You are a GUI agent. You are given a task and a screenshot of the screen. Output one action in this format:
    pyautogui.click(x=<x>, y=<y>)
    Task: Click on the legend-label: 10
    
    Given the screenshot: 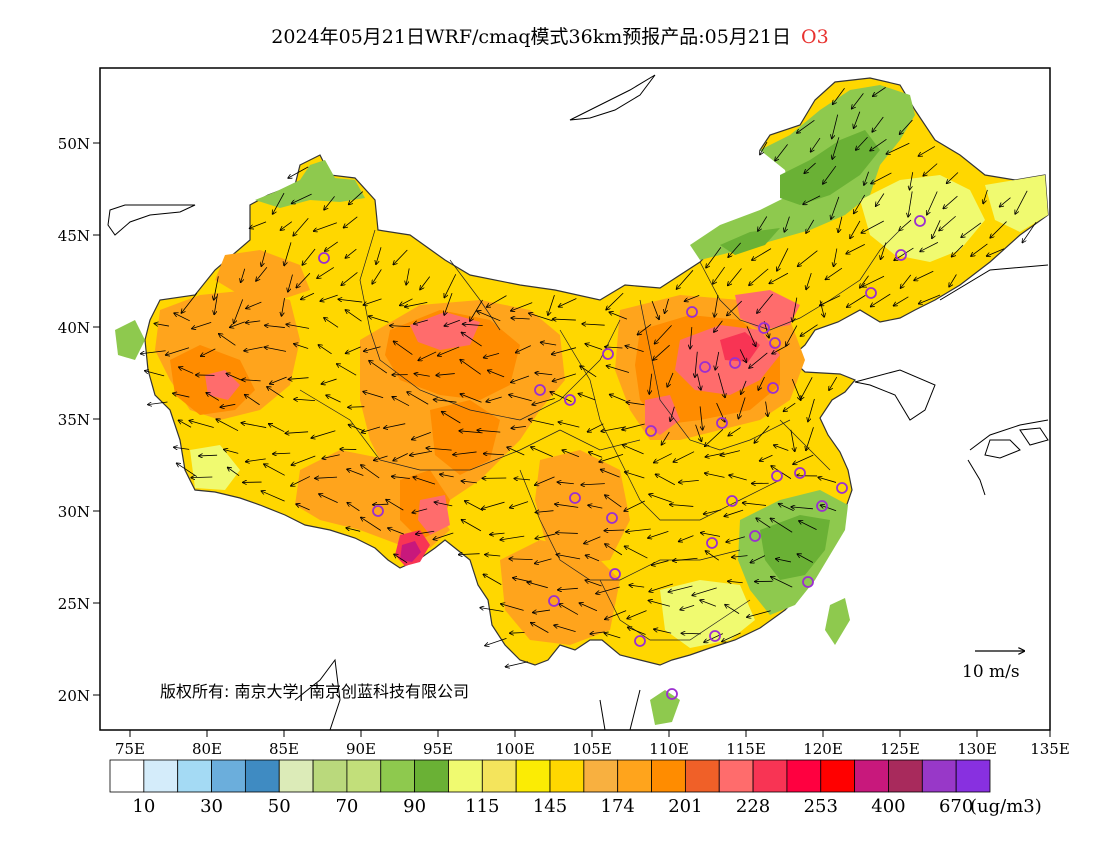 What is the action you would take?
    pyautogui.click(x=143, y=806)
    